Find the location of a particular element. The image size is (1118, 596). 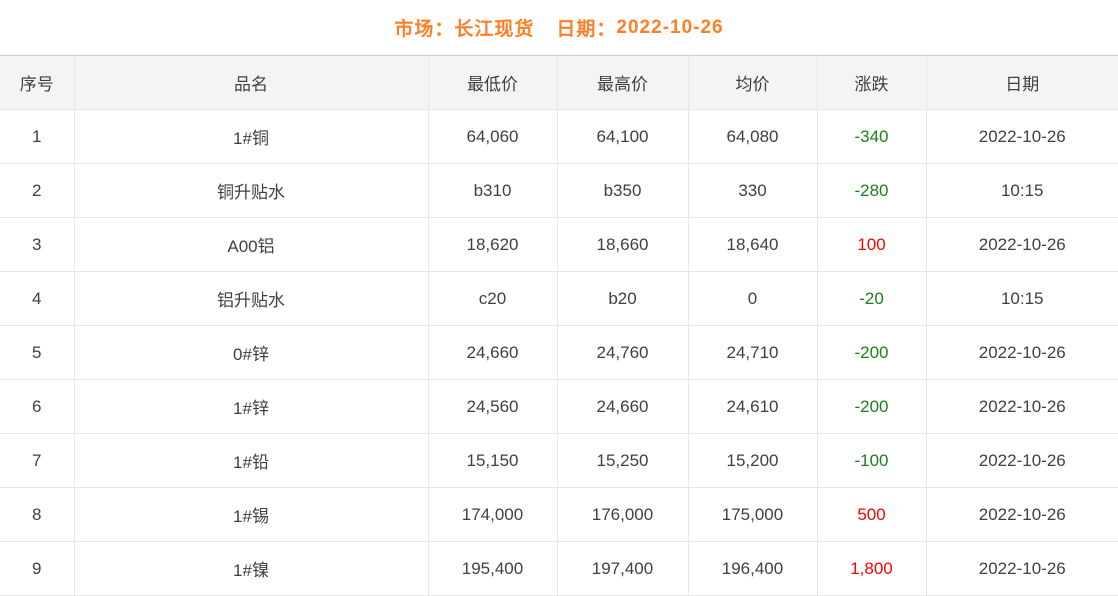

col-header-index: 序号 is located at coordinates (37, 82).